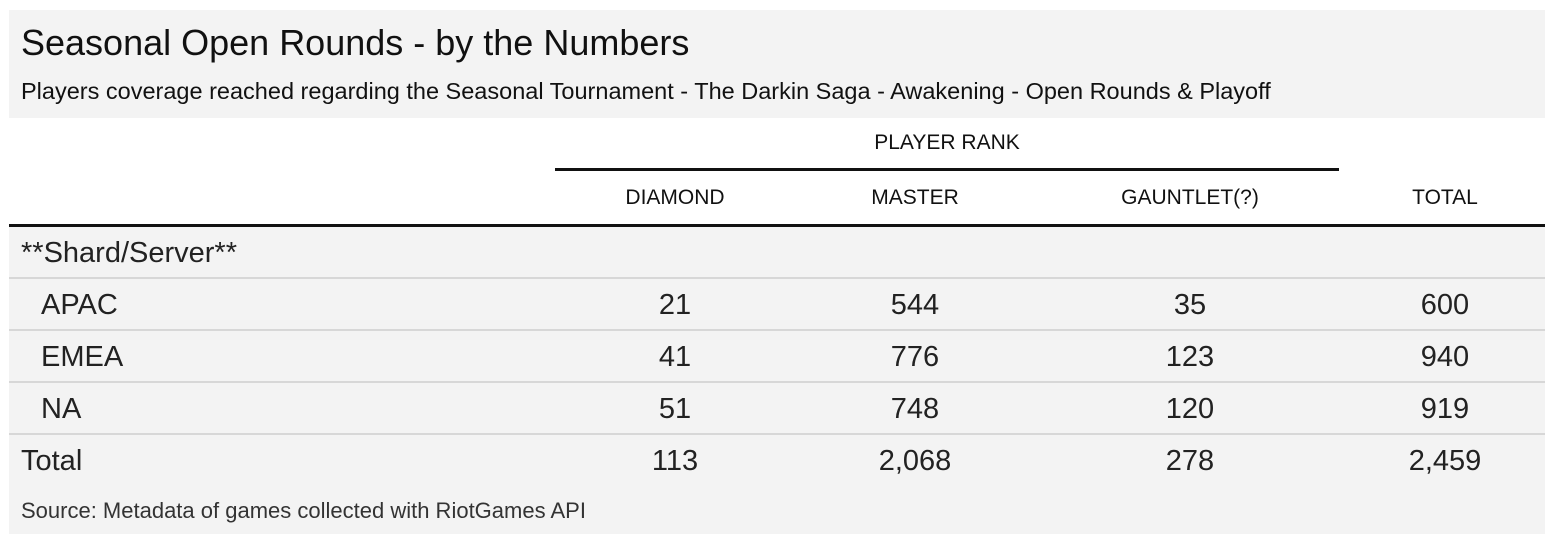 The height and width of the screenshot is (544, 1554). I want to click on cell-emea-diamond: 41, so click(675, 357).